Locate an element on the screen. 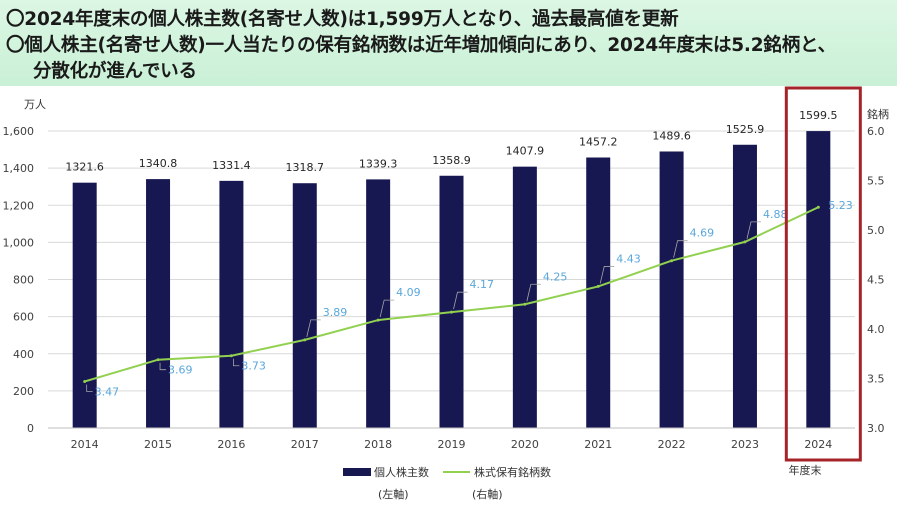 The height and width of the screenshot is (505, 897). bar-data-label: 1340.8 is located at coordinates (158, 163).